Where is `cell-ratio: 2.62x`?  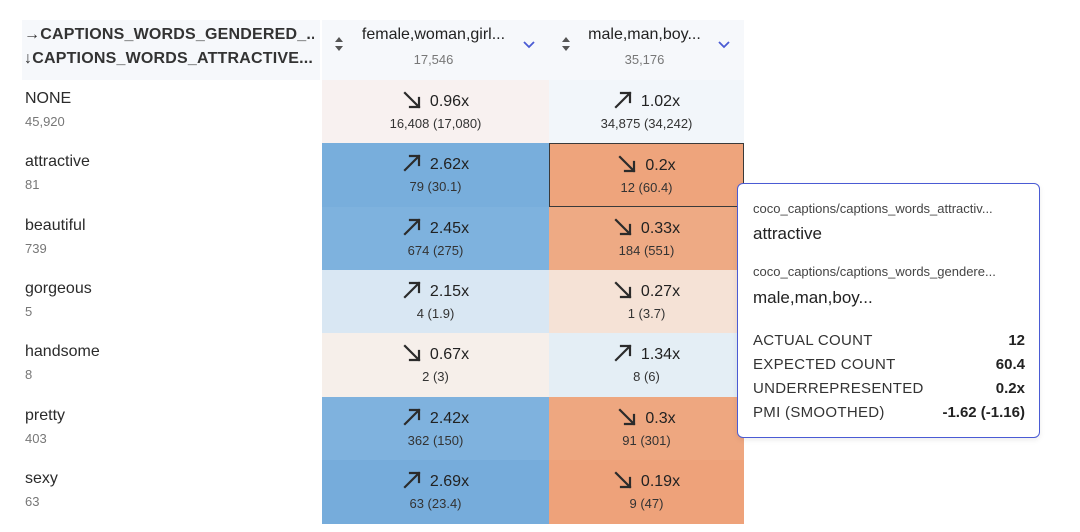
cell-ratio: 2.62x is located at coordinates (449, 165).